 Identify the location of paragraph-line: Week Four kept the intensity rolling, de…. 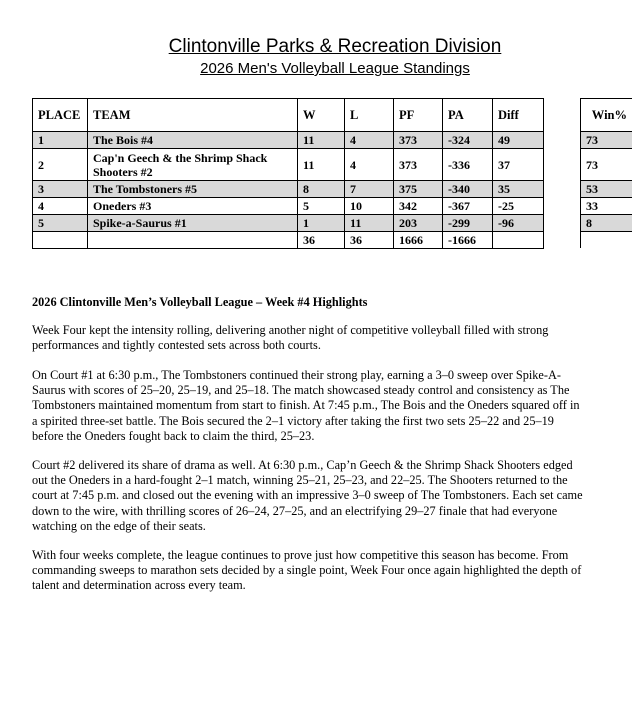
(290, 330).